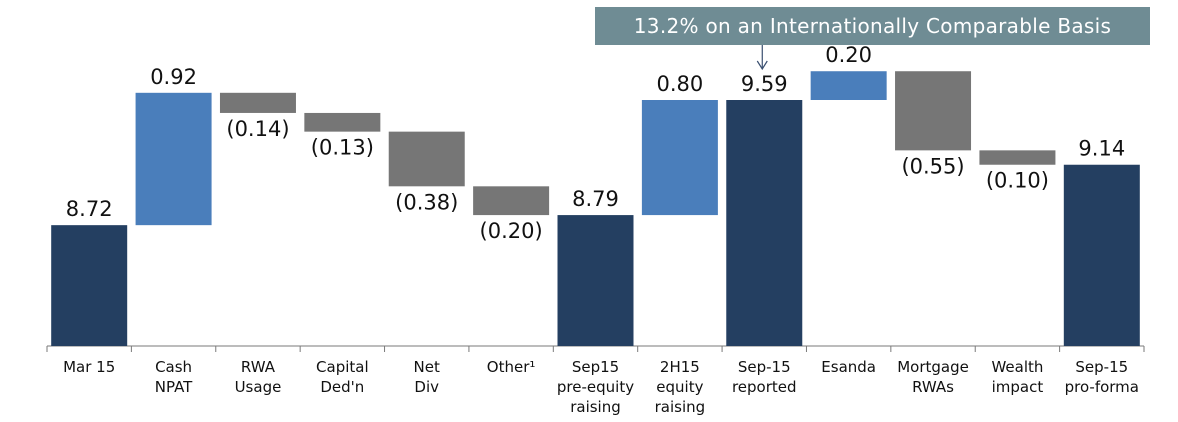 Image resolution: width=1178 pixels, height=422 pixels. Describe the element at coordinates (764, 84) in the screenshot. I see `bar-value-label: 9.59` at that location.